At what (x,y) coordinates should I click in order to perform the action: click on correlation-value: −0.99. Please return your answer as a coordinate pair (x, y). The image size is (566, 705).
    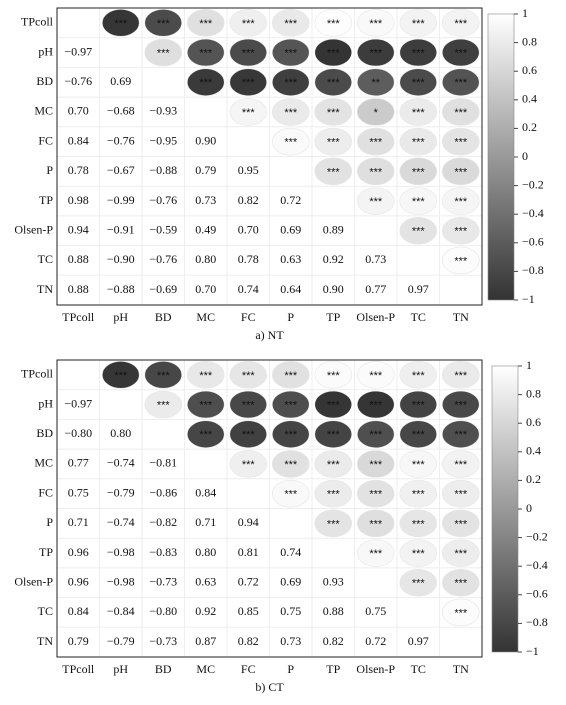
    Looking at the image, I should click on (121, 200).